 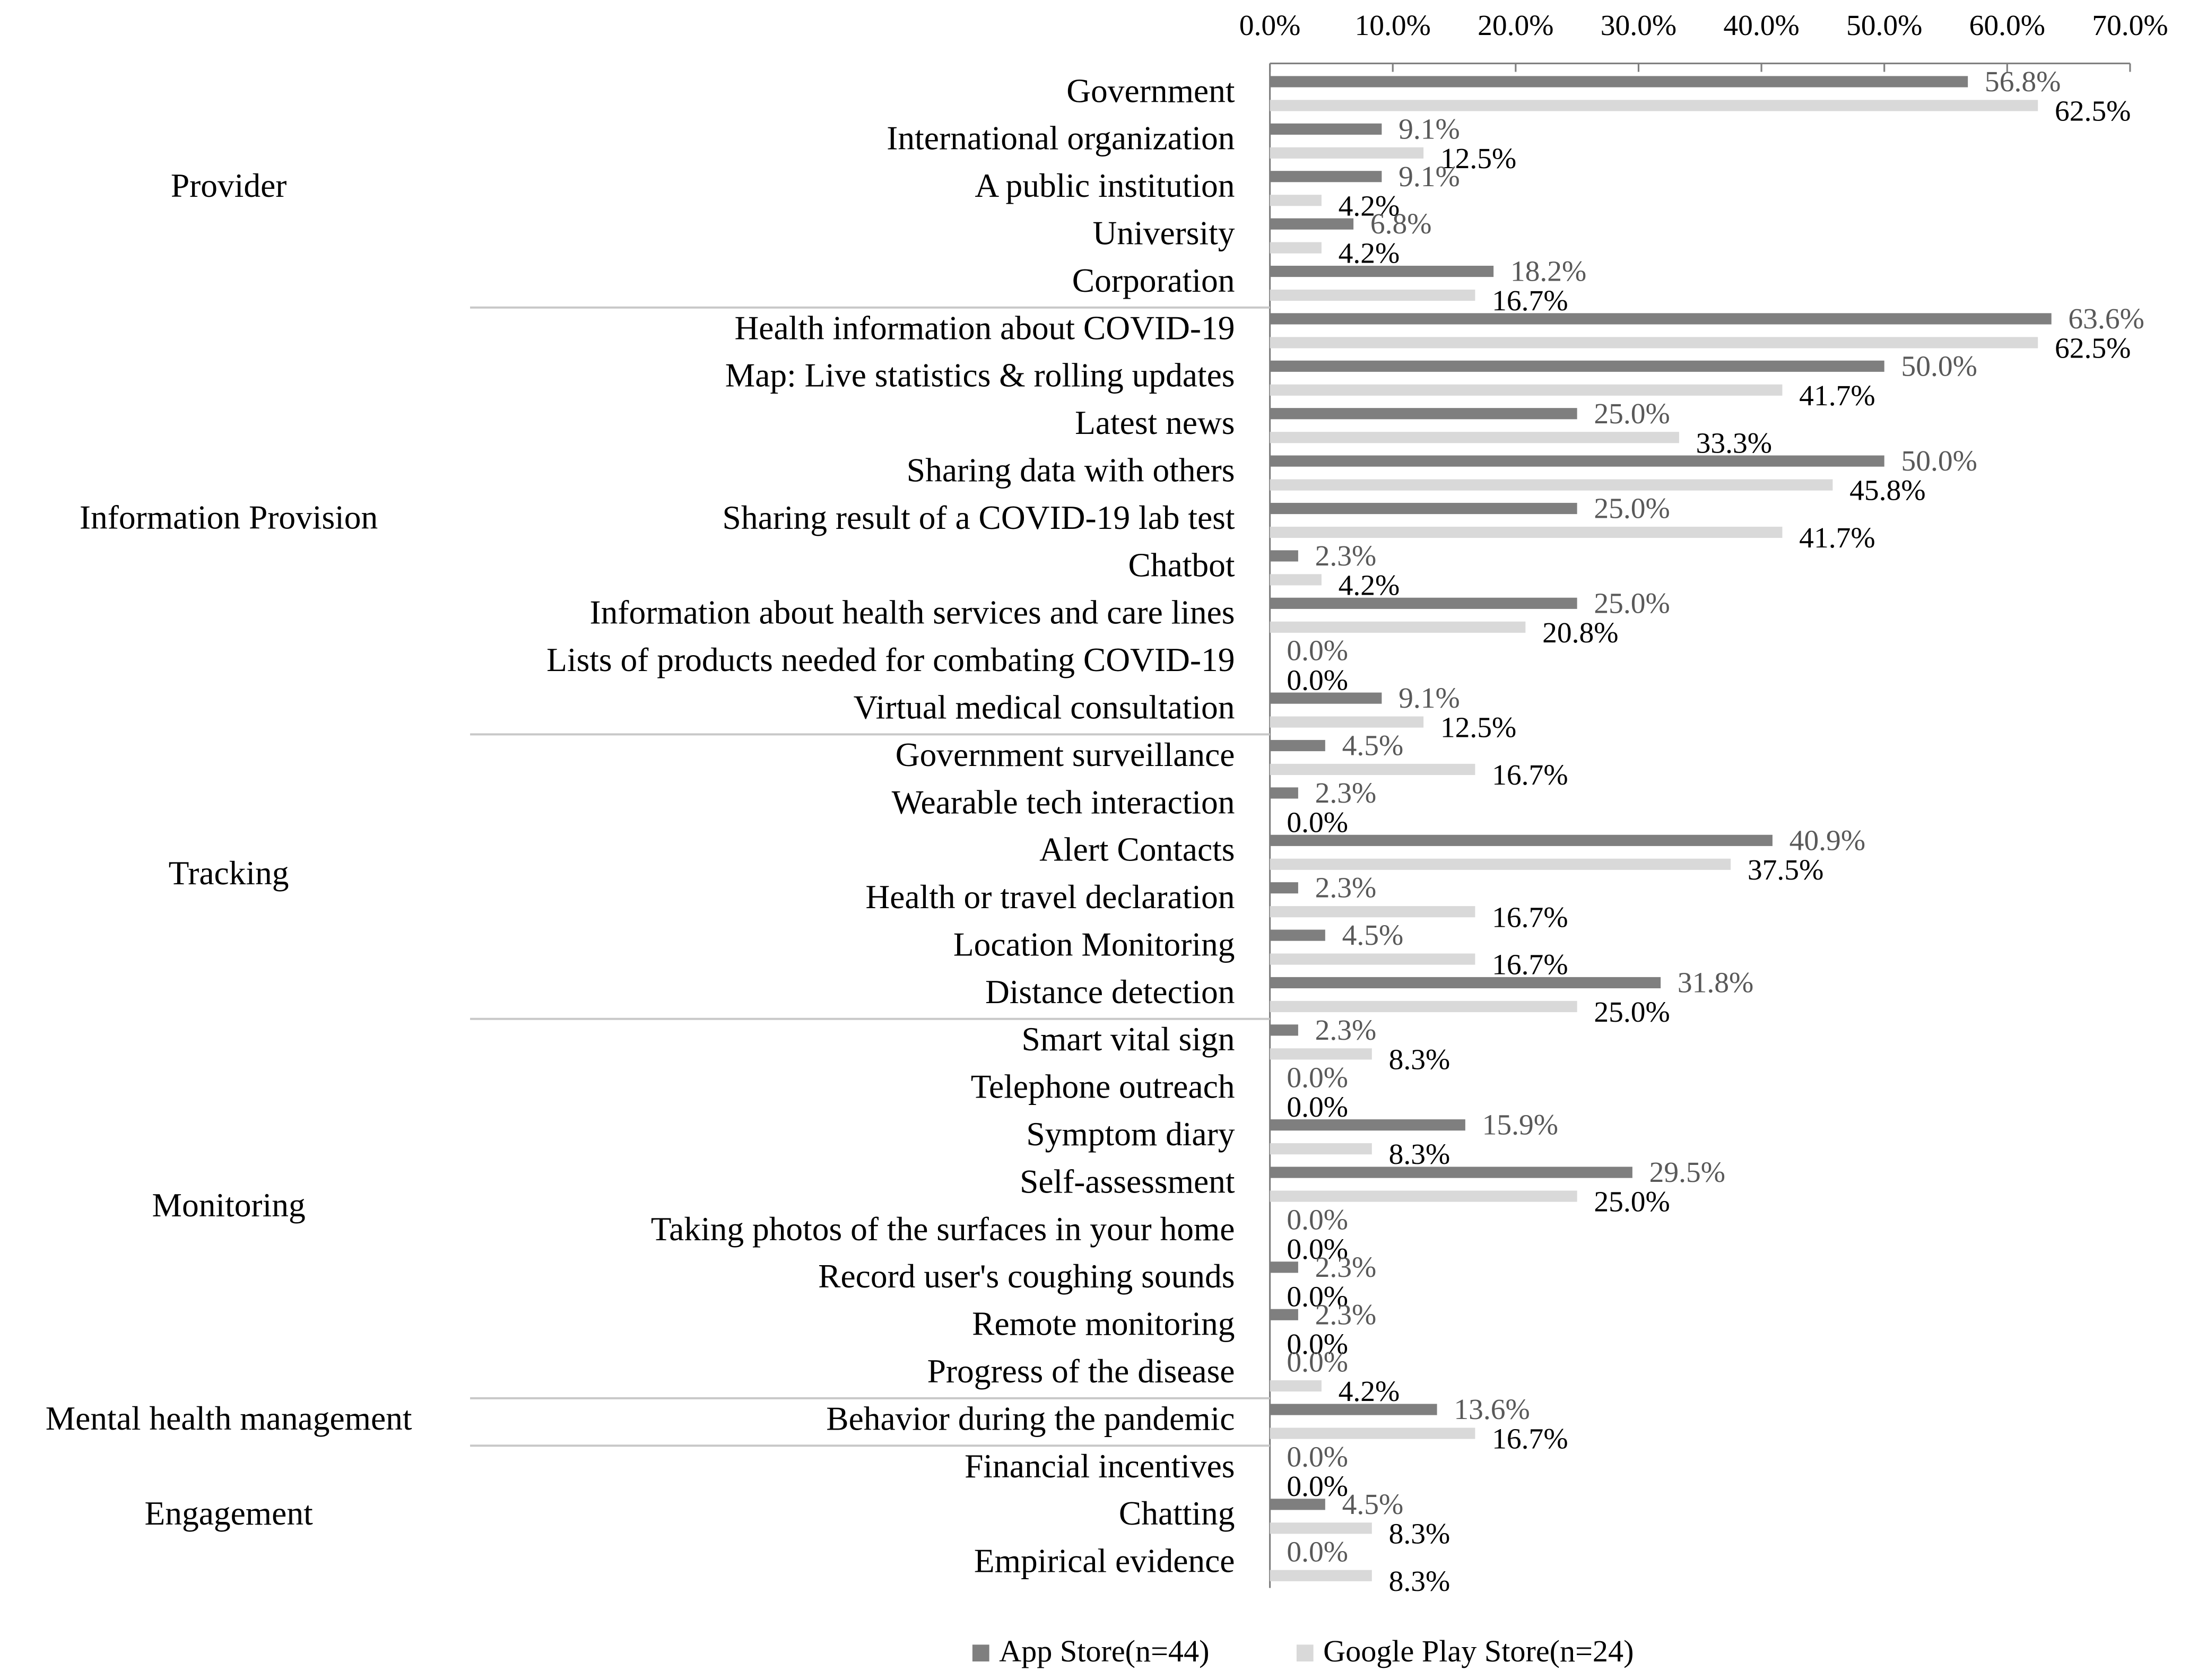 What do you see at coordinates (1548, 272) in the screenshot?
I see `value-label: 18.2%` at bounding box center [1548, 272].